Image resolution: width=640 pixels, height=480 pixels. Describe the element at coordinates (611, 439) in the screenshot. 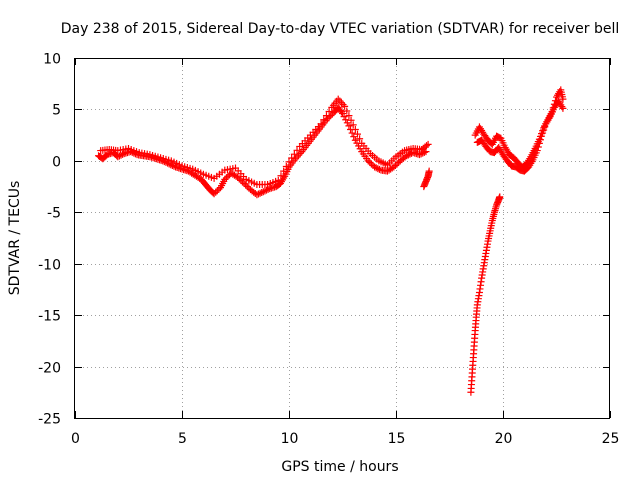

I see `x-tick-label: 25` at that location.